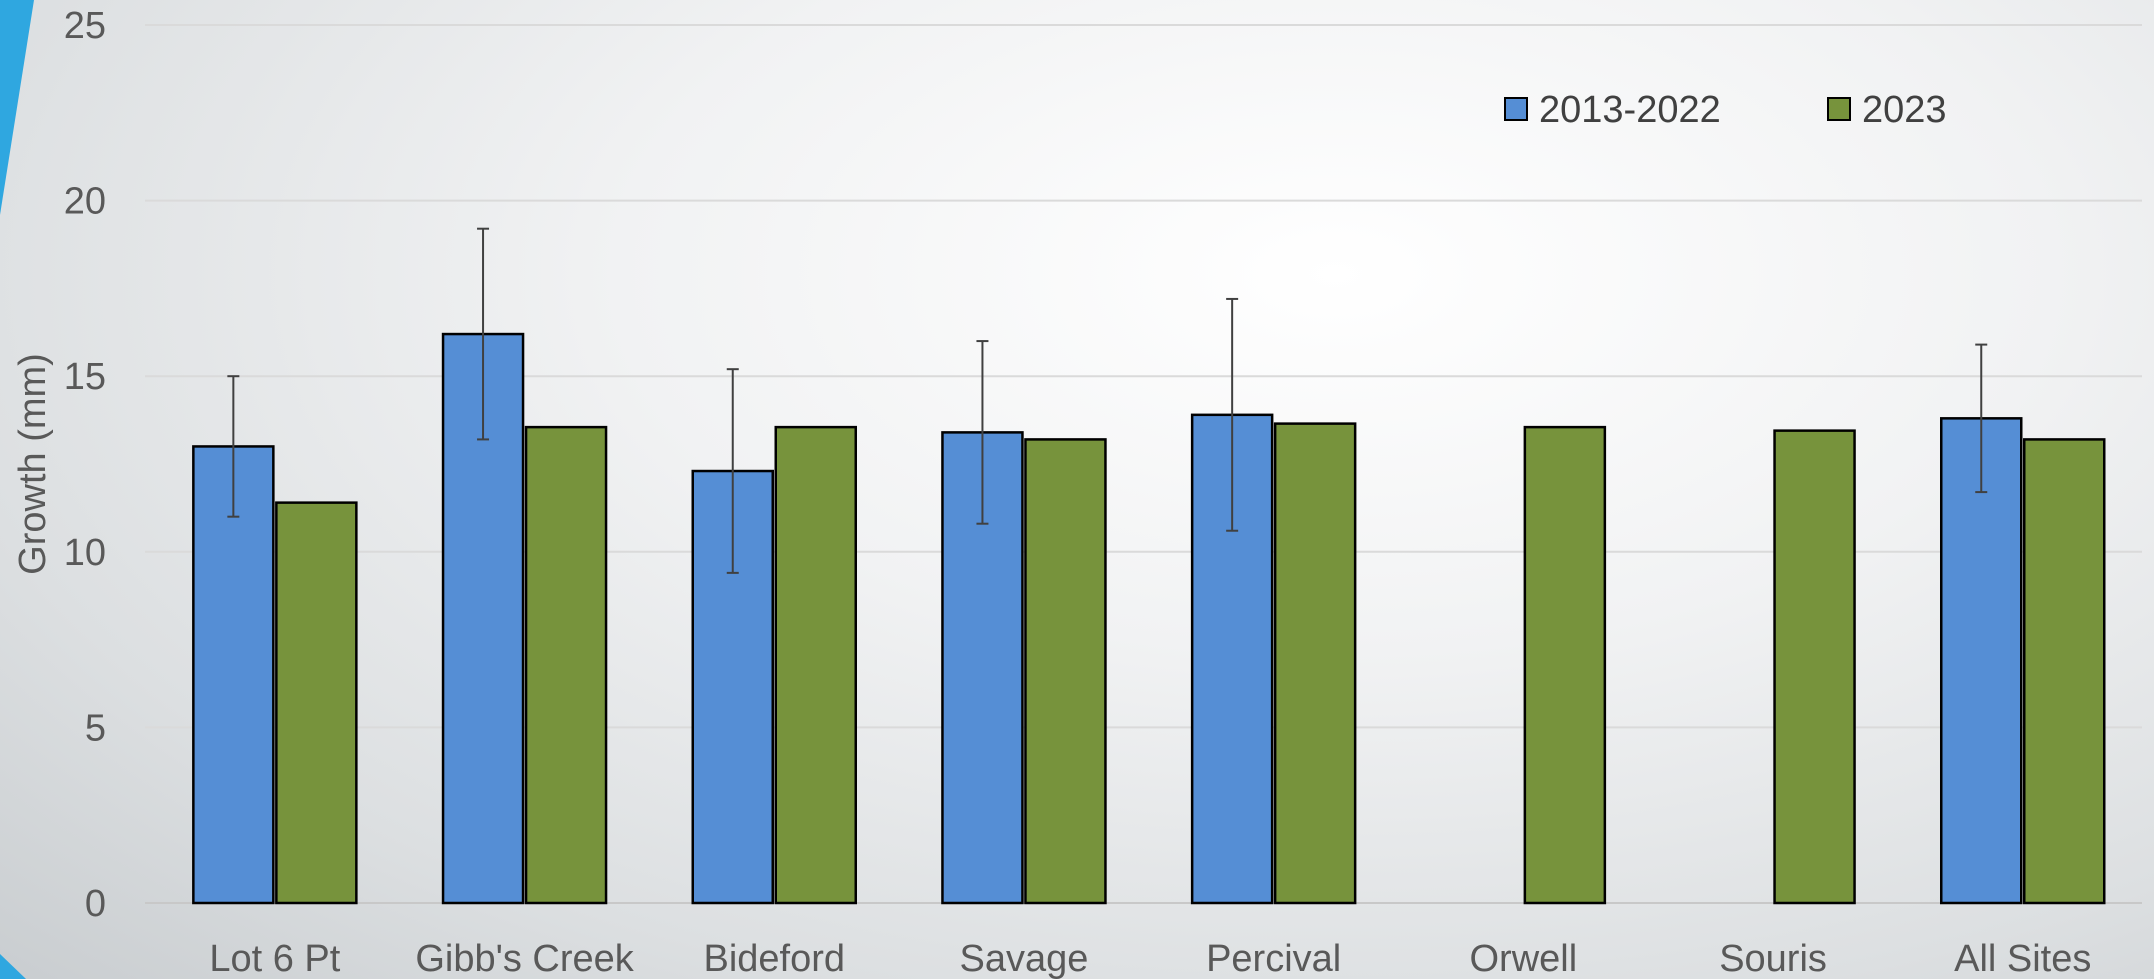 The image size is (2154, 979). Describe the element at coordinates (33, 464) in the screenshot. I see `y-axis-title: Growth (mm)` at that location.